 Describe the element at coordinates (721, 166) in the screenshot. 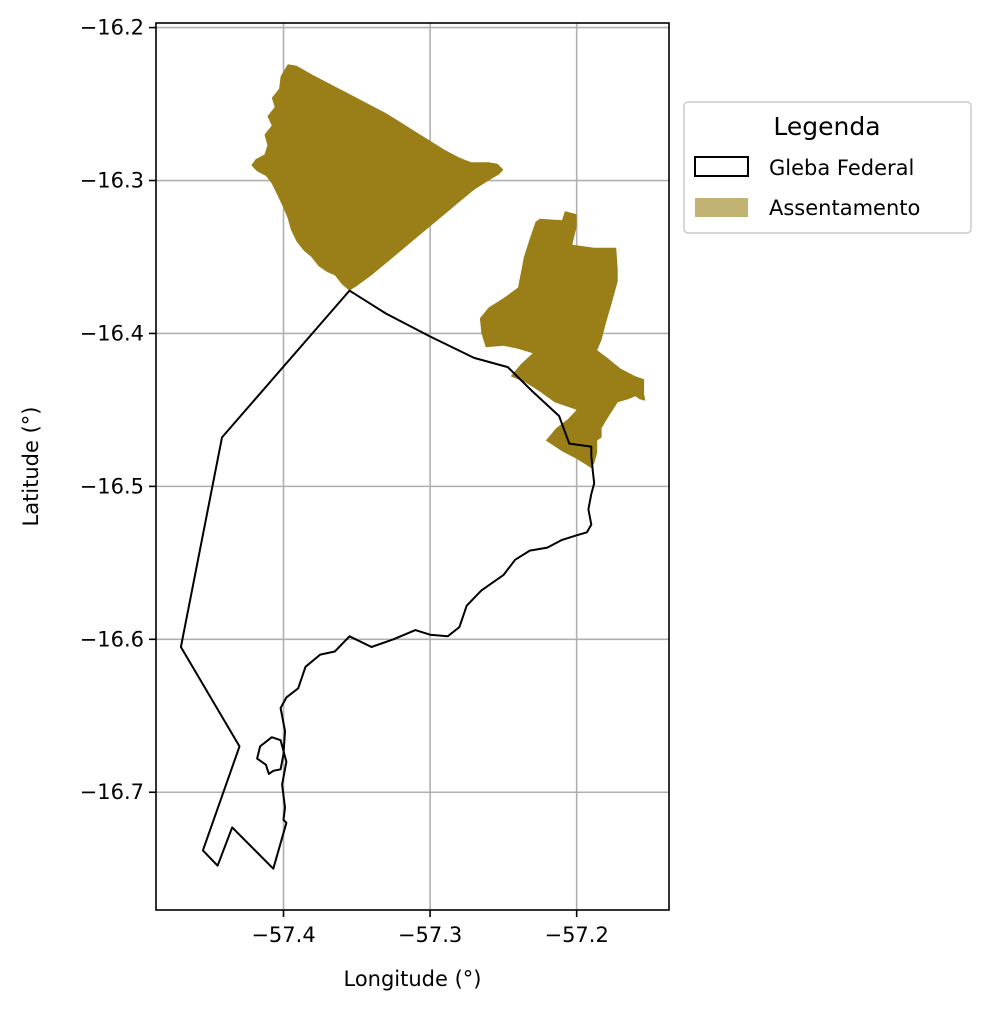

I see `legend-swatch-gleba-federal` at that location.